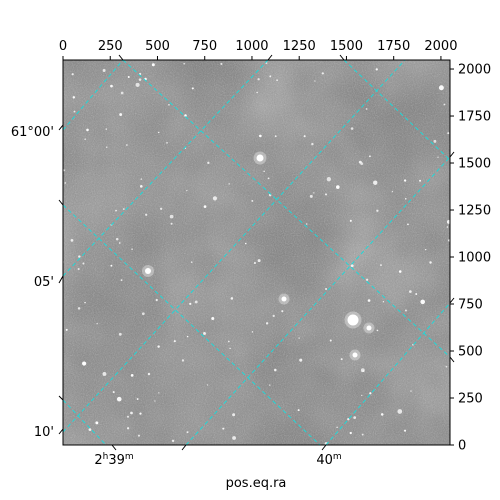 The image size is (500, 500). Describe the element at coordinates (474, 211) in the screenshot. I see `y-tick-label: 1250` at that location.